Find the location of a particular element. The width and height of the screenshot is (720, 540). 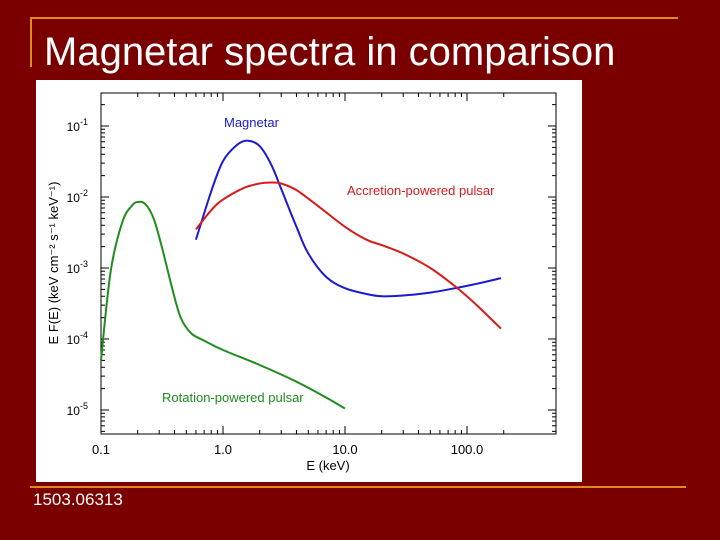

slide-title: Magnetar spectra in comparison is located at coordinates (330, 52).